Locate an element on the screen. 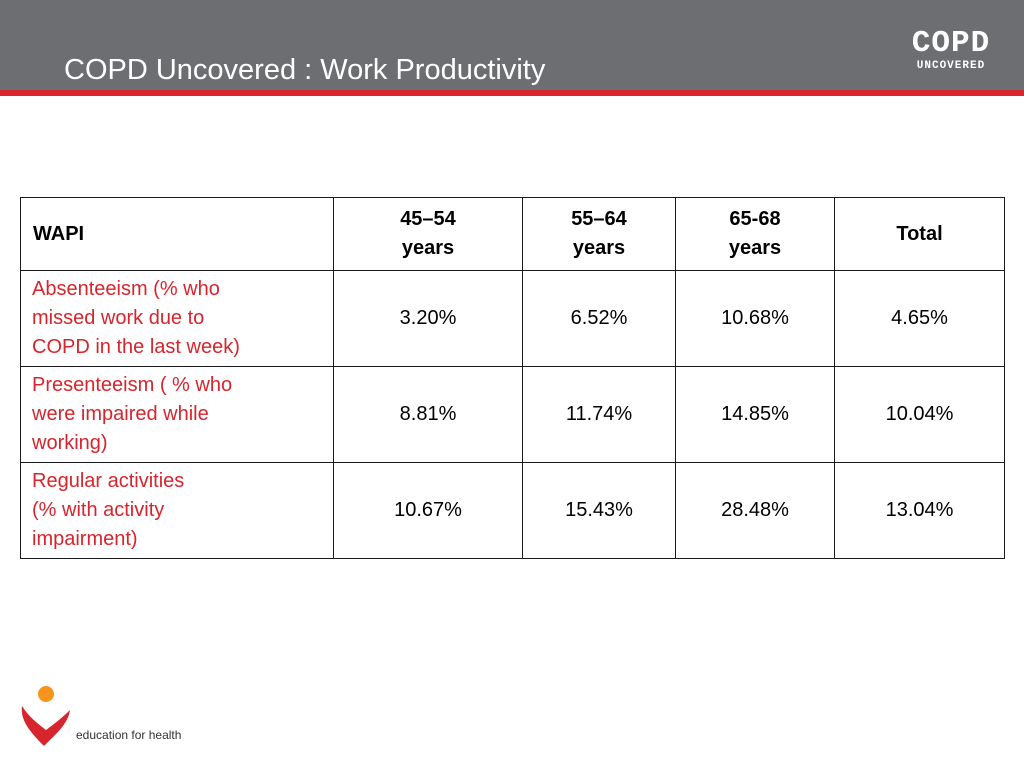 This screenshot has height=768, width=1024. table-cell: 10.68% is located at coordinates (755, 318).